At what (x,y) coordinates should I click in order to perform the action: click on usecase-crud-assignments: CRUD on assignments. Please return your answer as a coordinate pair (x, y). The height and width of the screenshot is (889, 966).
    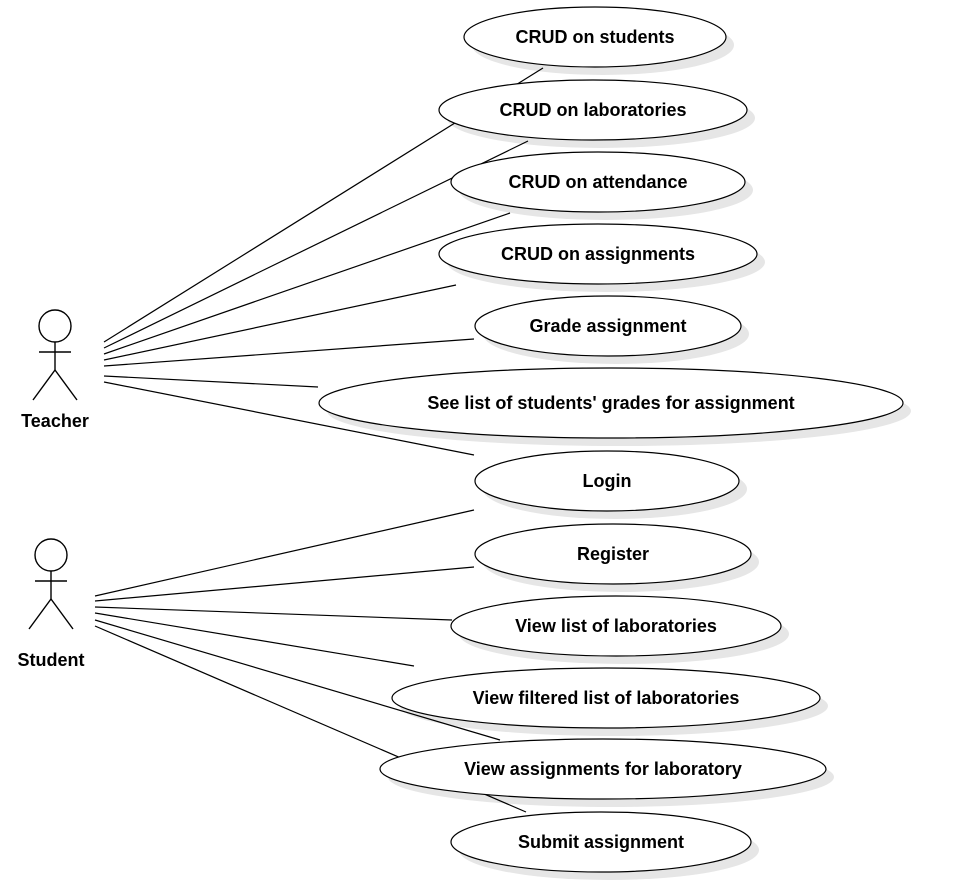
    Looking at the image, I should click on (598, 254).